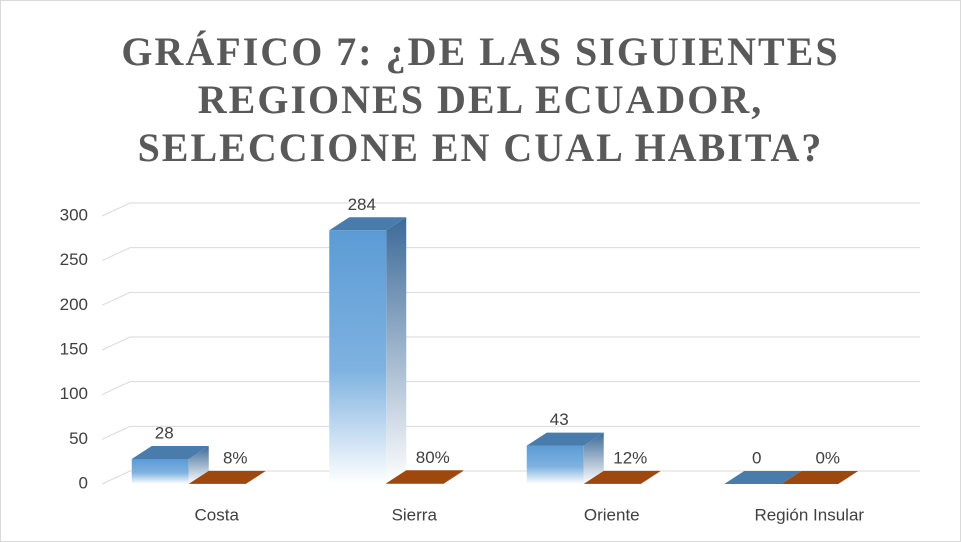 The height and width of the screenshot is (542, 961). What do you see at coordinates (74, 259) in the screenshot?
I see `y-tick-label: 250` at bounding box center [74, 259].